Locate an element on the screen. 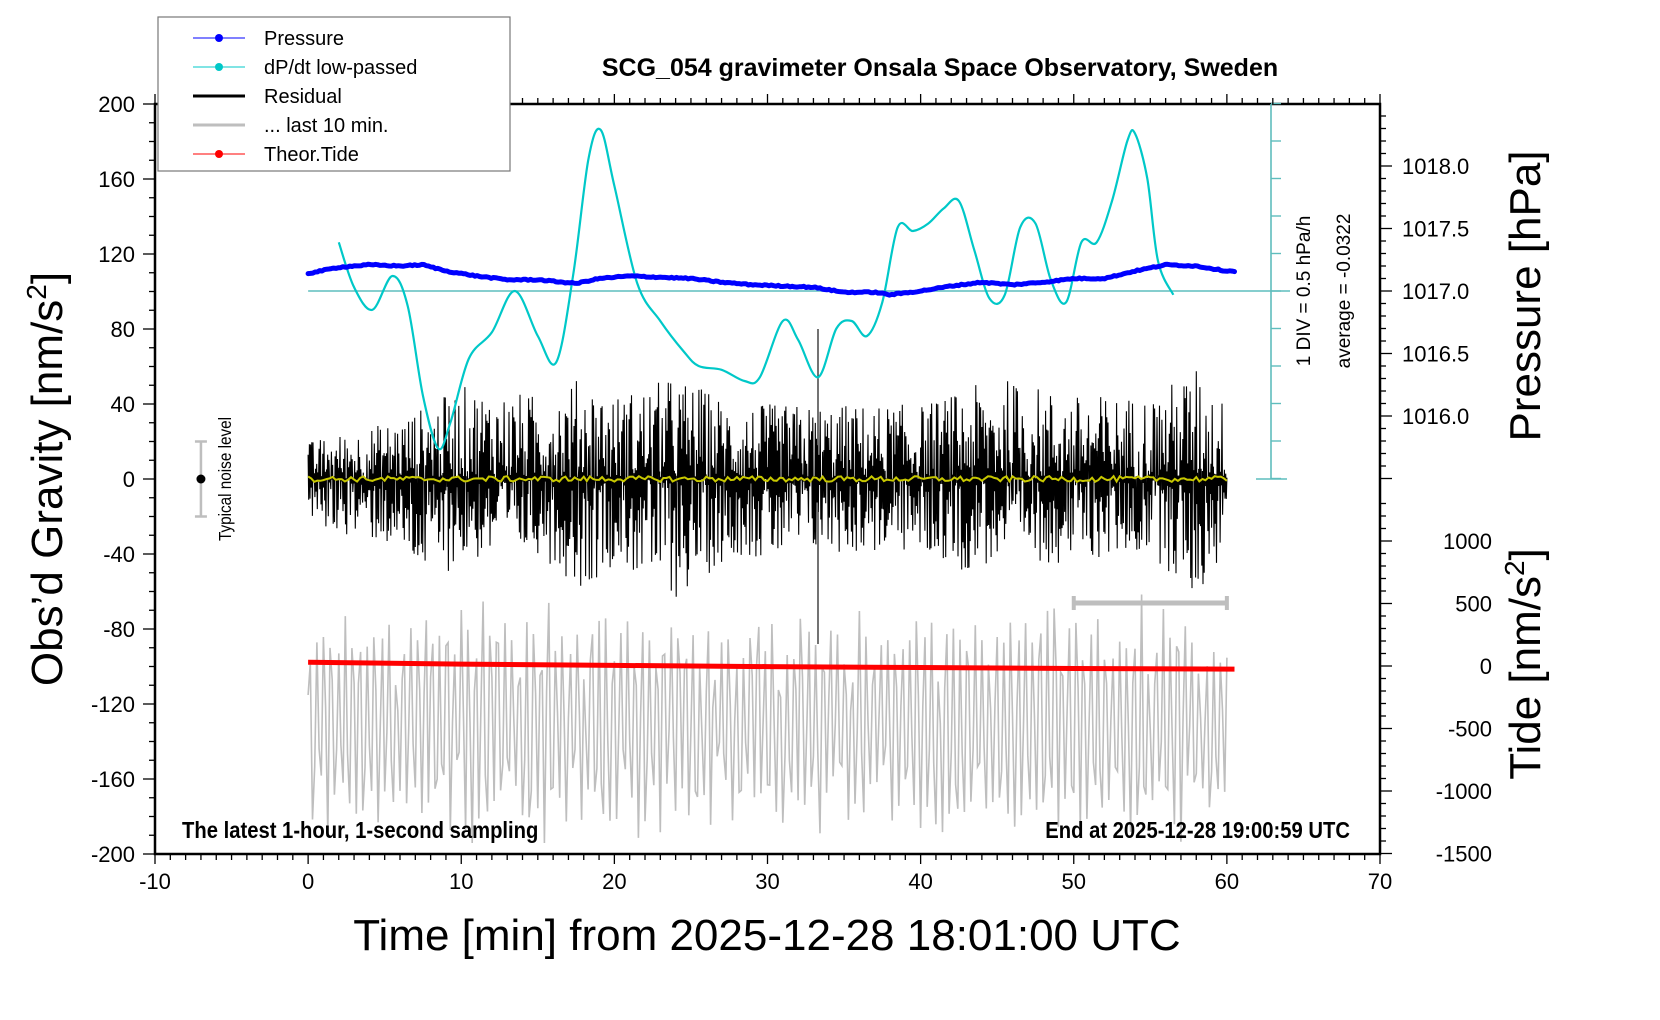 The width and height of the screenshot is (1660, 1020). left-y-axis-title: Obs’d Gravity [nm/s2] is located at coordinates (46, 479).